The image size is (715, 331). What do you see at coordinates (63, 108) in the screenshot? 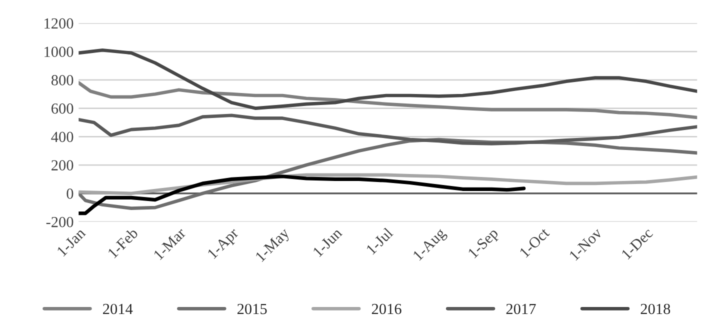
I see `y-tick-label: 600` at bounding box center [63, 108].